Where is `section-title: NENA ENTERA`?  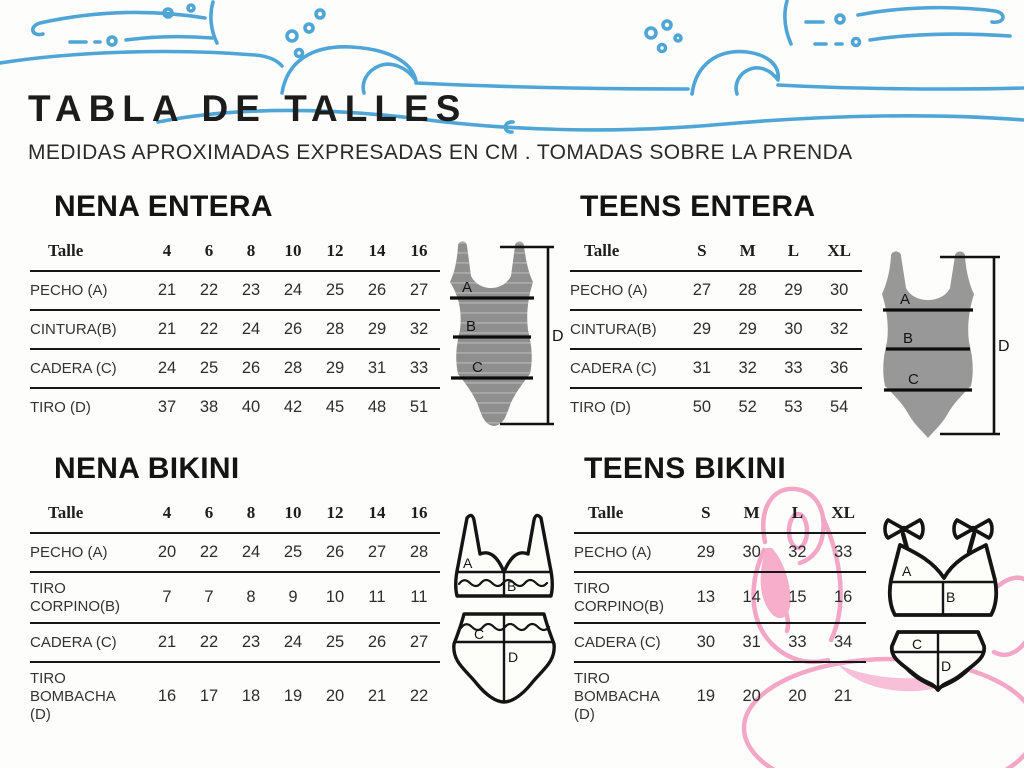 section-title: NENA ENTERA is located at coordinates (163, 206).